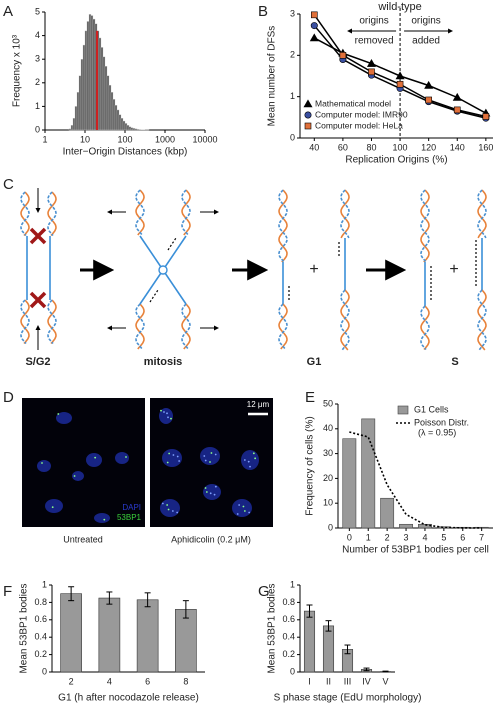 The width and height of the screenshot is (500, 706). What do you see at coordinates (17, 70) in the screenshot?
I see `y-axis-label: Frequency x 10³` at bounding box center [17, 70].